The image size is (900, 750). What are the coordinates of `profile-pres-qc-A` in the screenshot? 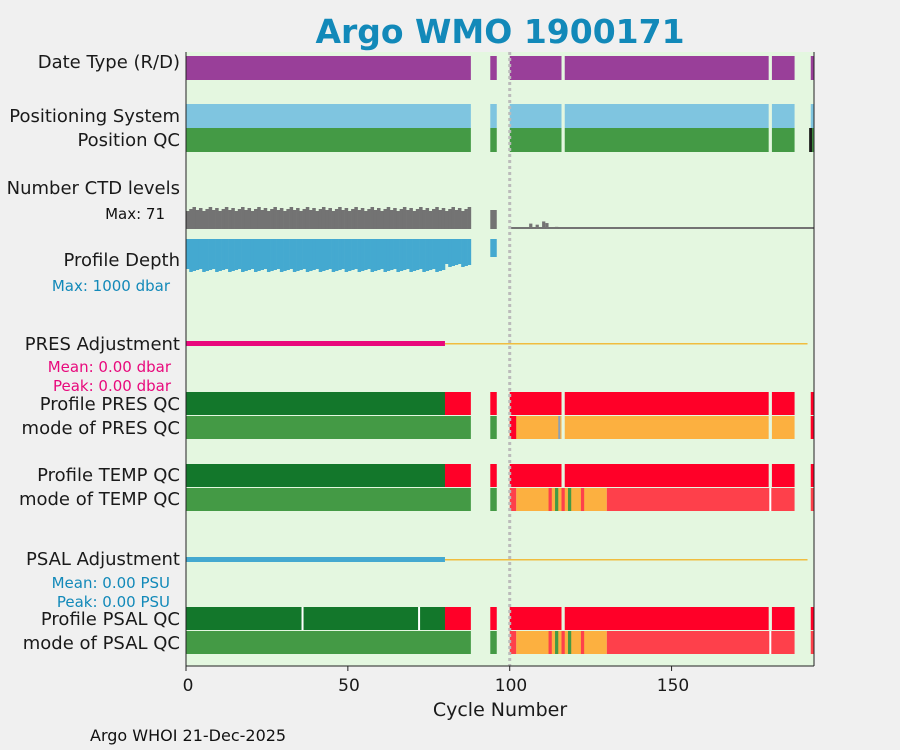 It's located at (315, 403).